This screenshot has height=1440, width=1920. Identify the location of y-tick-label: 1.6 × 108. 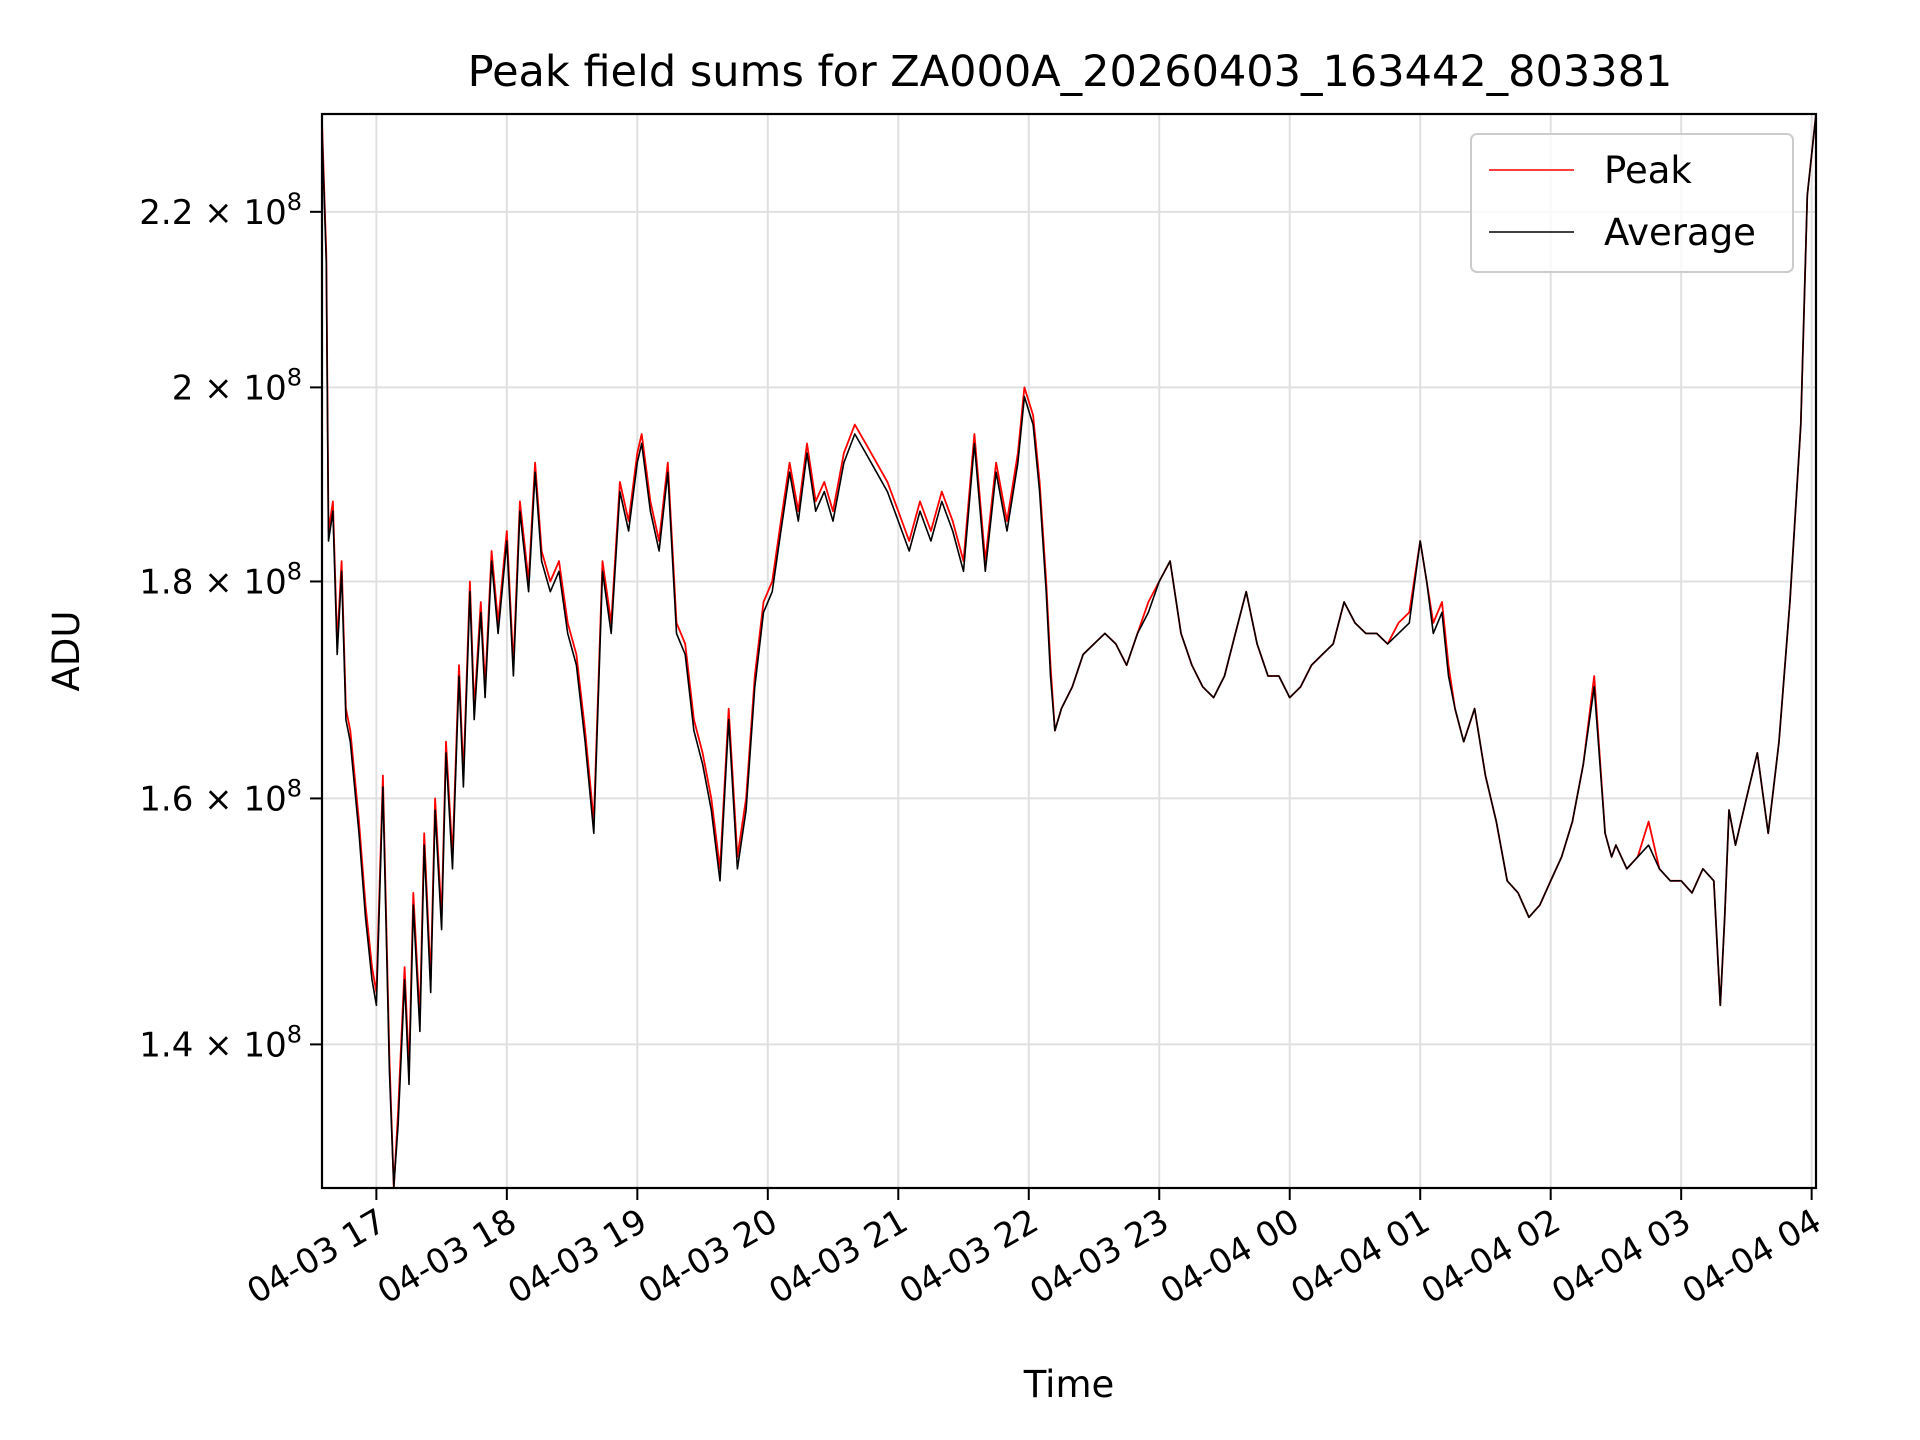
(220, 796).